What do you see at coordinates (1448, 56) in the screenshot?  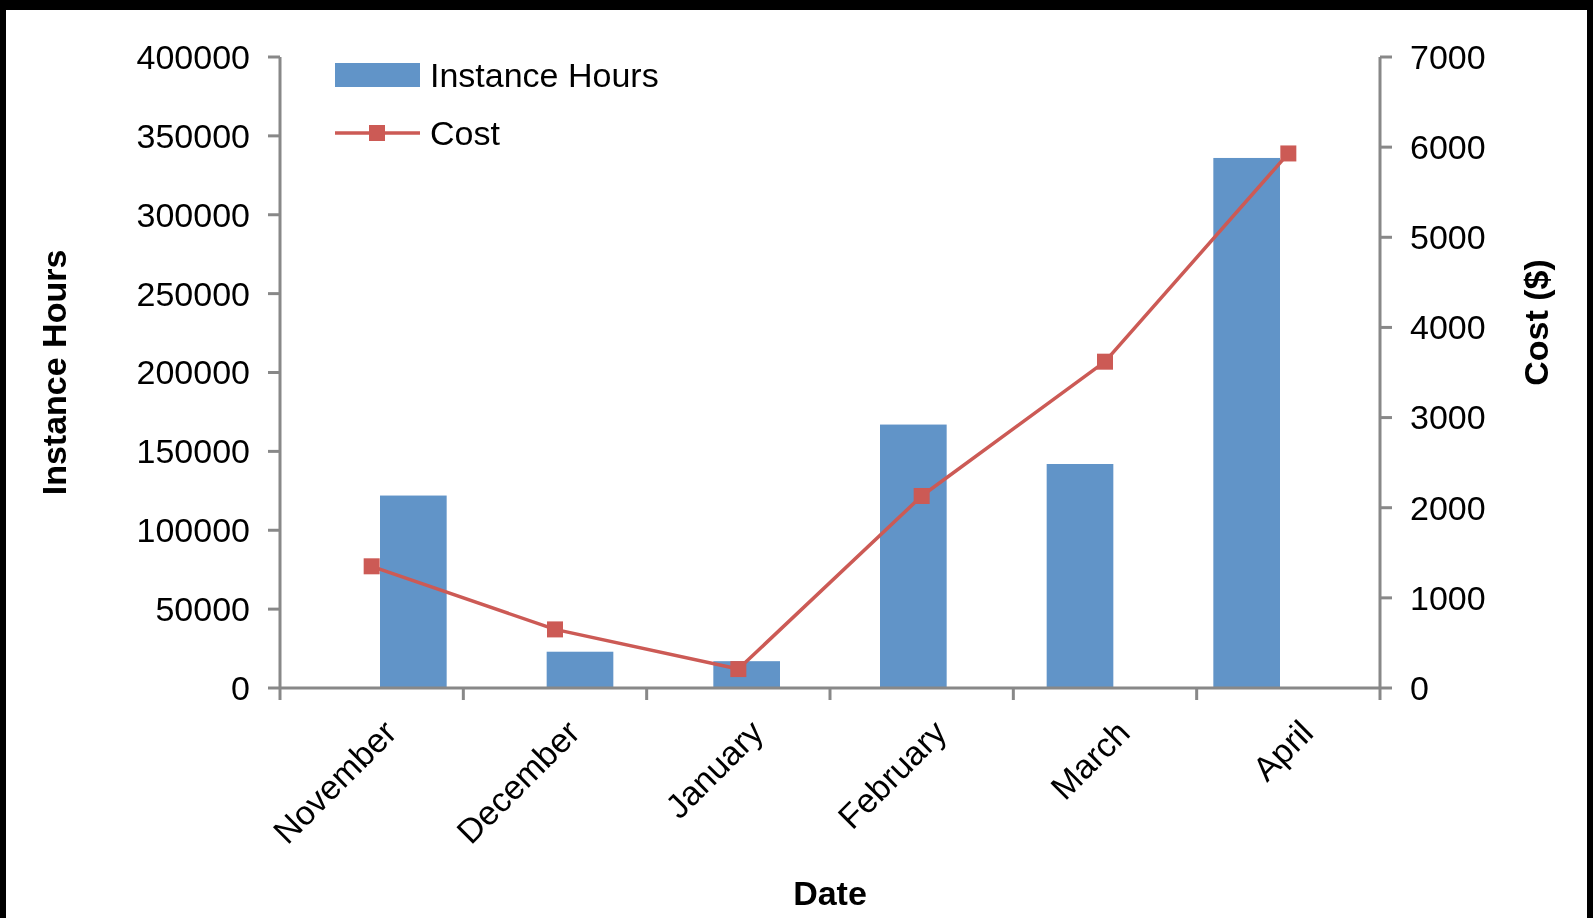 I see `y2-tick-label: 7000` at bounding box center [1448, 56].